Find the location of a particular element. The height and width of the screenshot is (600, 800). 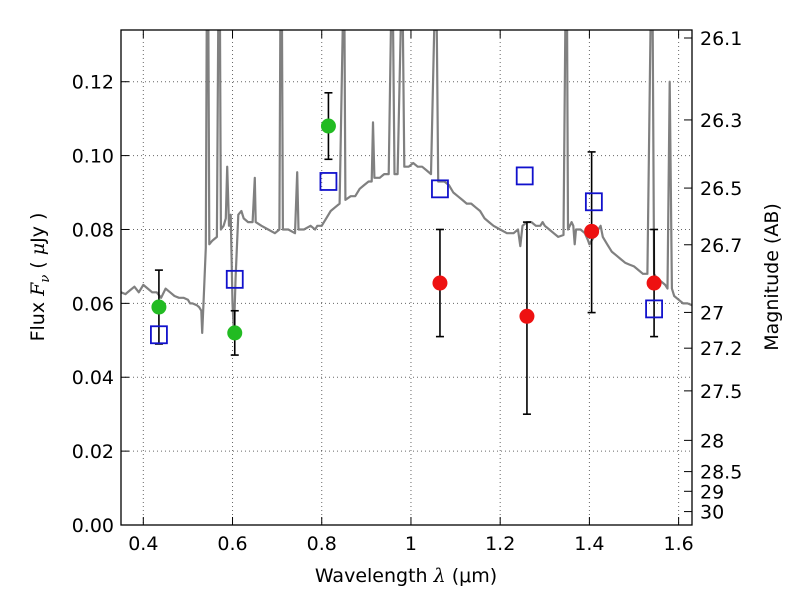

y-tick-label: 0.12 is located at coordinates (93, 83).